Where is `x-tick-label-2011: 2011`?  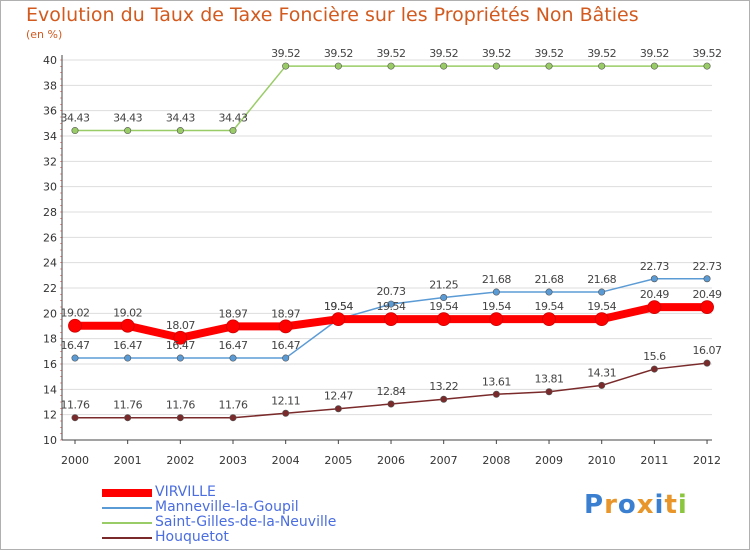
x-tick-label-2011: 2011 is located at coordinates (654, 460).